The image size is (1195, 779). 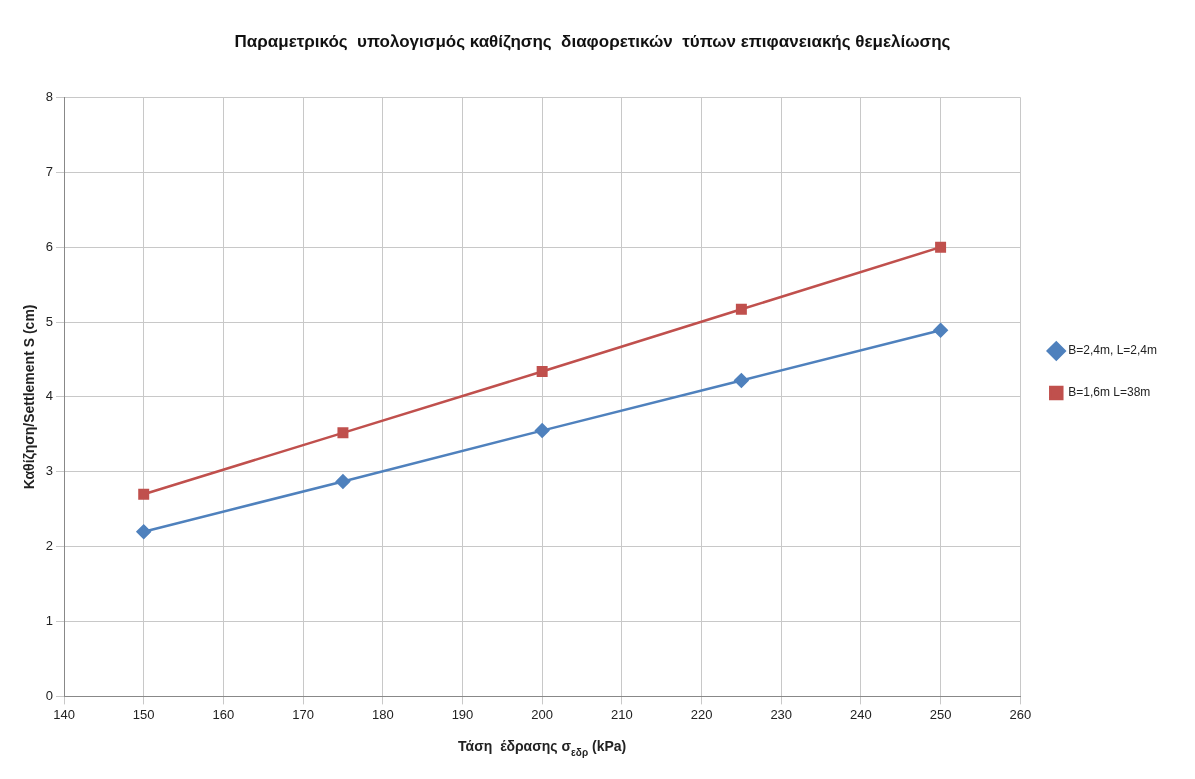 What do you see at coordinates (303, 714) in the screenshot?
I see `x-tick-label: 170` at bounding box center [303, 714].